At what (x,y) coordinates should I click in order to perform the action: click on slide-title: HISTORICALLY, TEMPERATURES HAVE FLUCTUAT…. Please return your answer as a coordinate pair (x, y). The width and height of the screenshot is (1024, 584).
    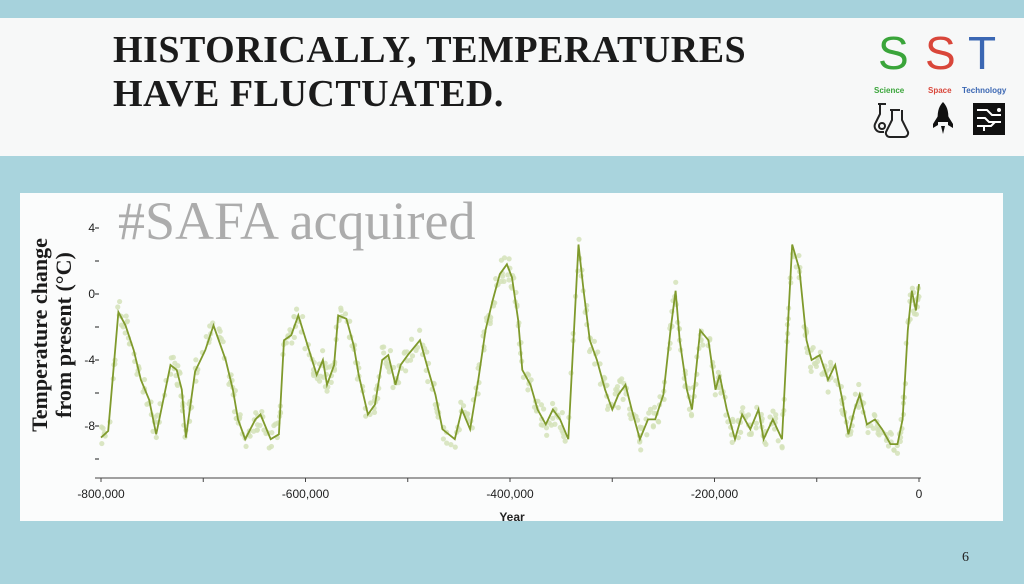
    Looking at the image, I should click on (429, 72).